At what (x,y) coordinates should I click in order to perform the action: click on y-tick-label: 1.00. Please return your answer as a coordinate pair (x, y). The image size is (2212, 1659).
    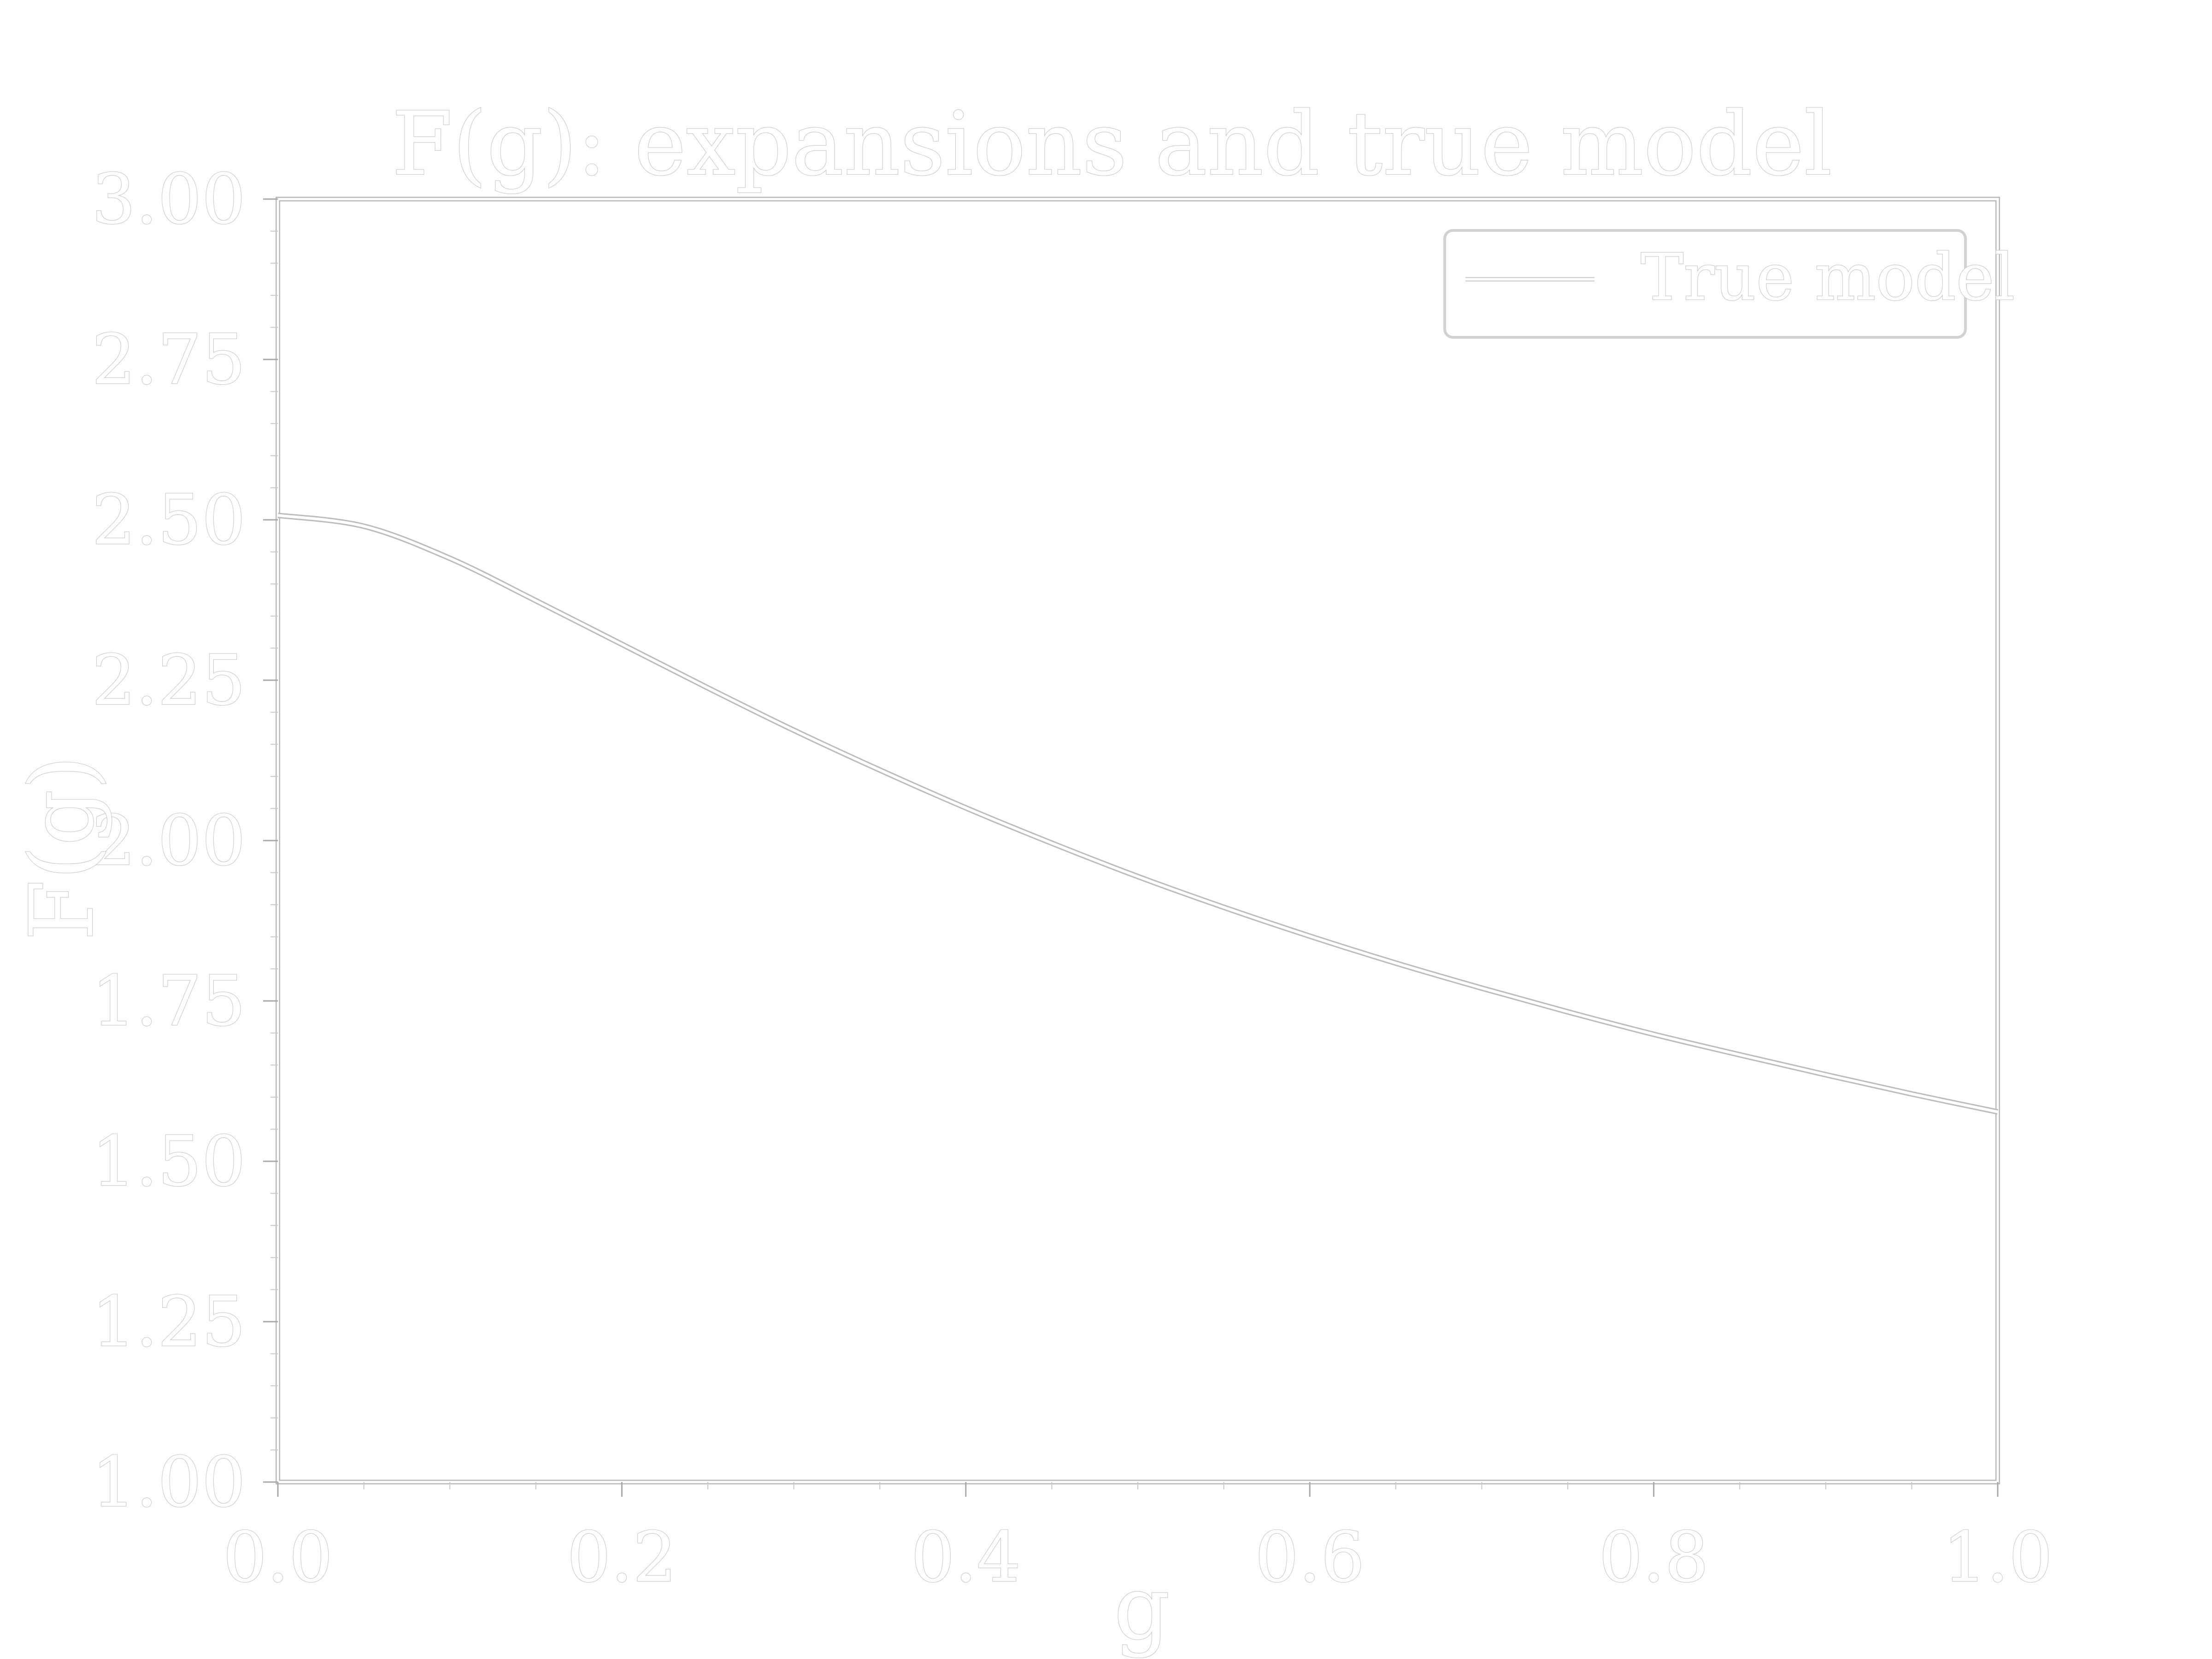
    Looking at the image, I should click on (169, 1482).